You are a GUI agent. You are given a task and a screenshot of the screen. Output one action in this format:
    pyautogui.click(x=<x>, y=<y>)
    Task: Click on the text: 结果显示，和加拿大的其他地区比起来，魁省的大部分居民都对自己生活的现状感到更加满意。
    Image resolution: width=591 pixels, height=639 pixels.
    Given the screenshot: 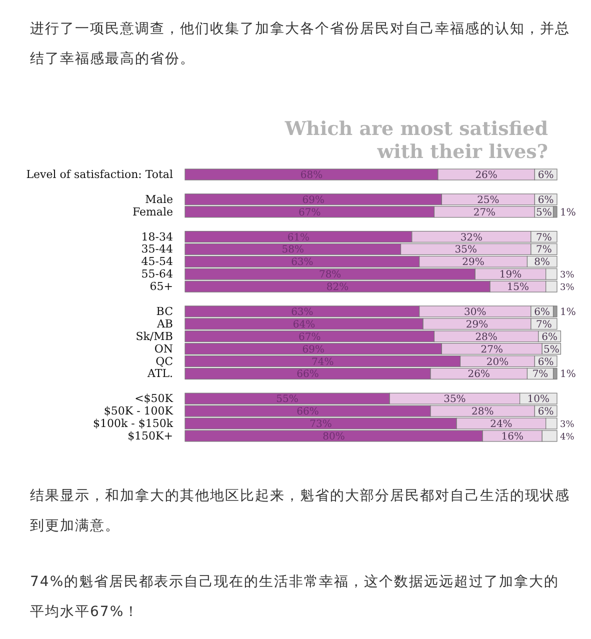 What is the action you would take?
    pyautogui.click(x=300, y=511)
    